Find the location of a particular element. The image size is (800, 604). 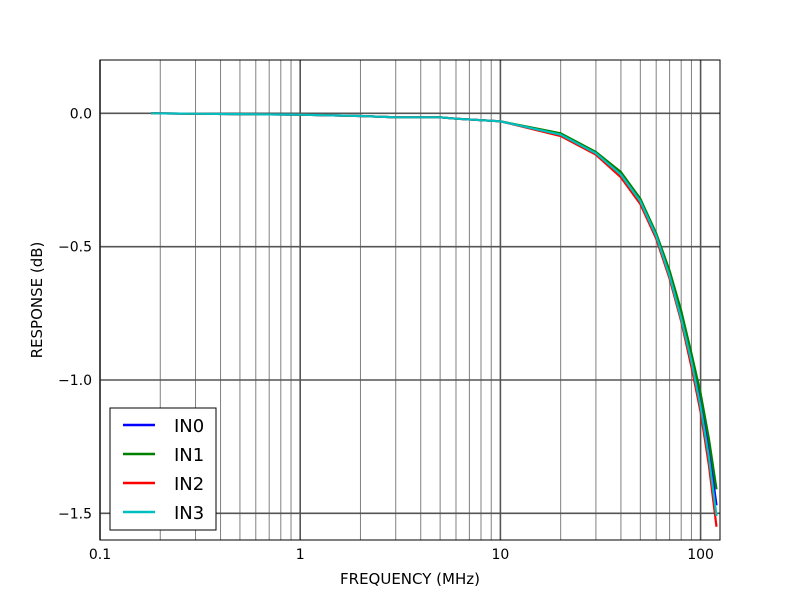

legend: IN0 IN1 IN2 IN3 is located at coordinates (163, 469).